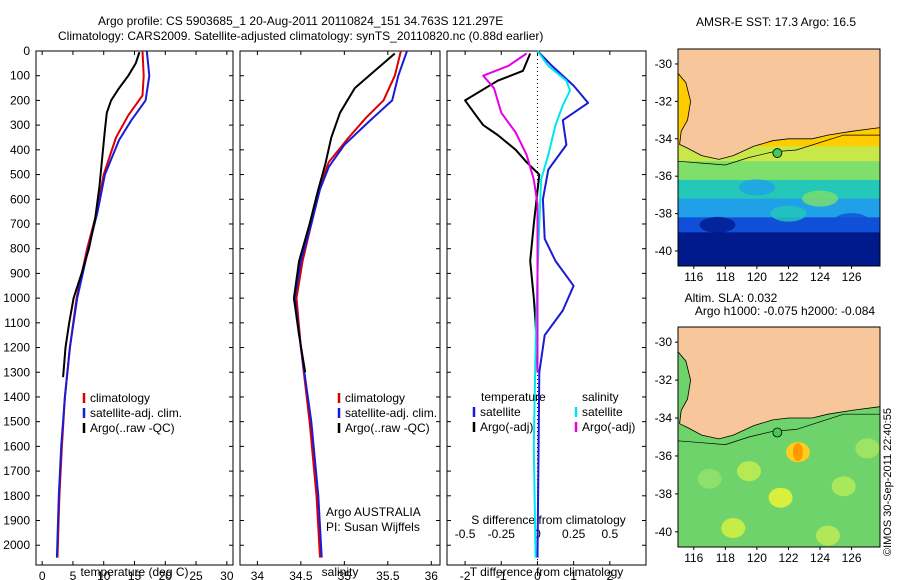 Image resolution: width=900 pixels, height=580 pixels. What do you see at coordinates (537, 574) in the screenshot?
I see `difference-xtick-label: 0` at bounding box center [537, 574].